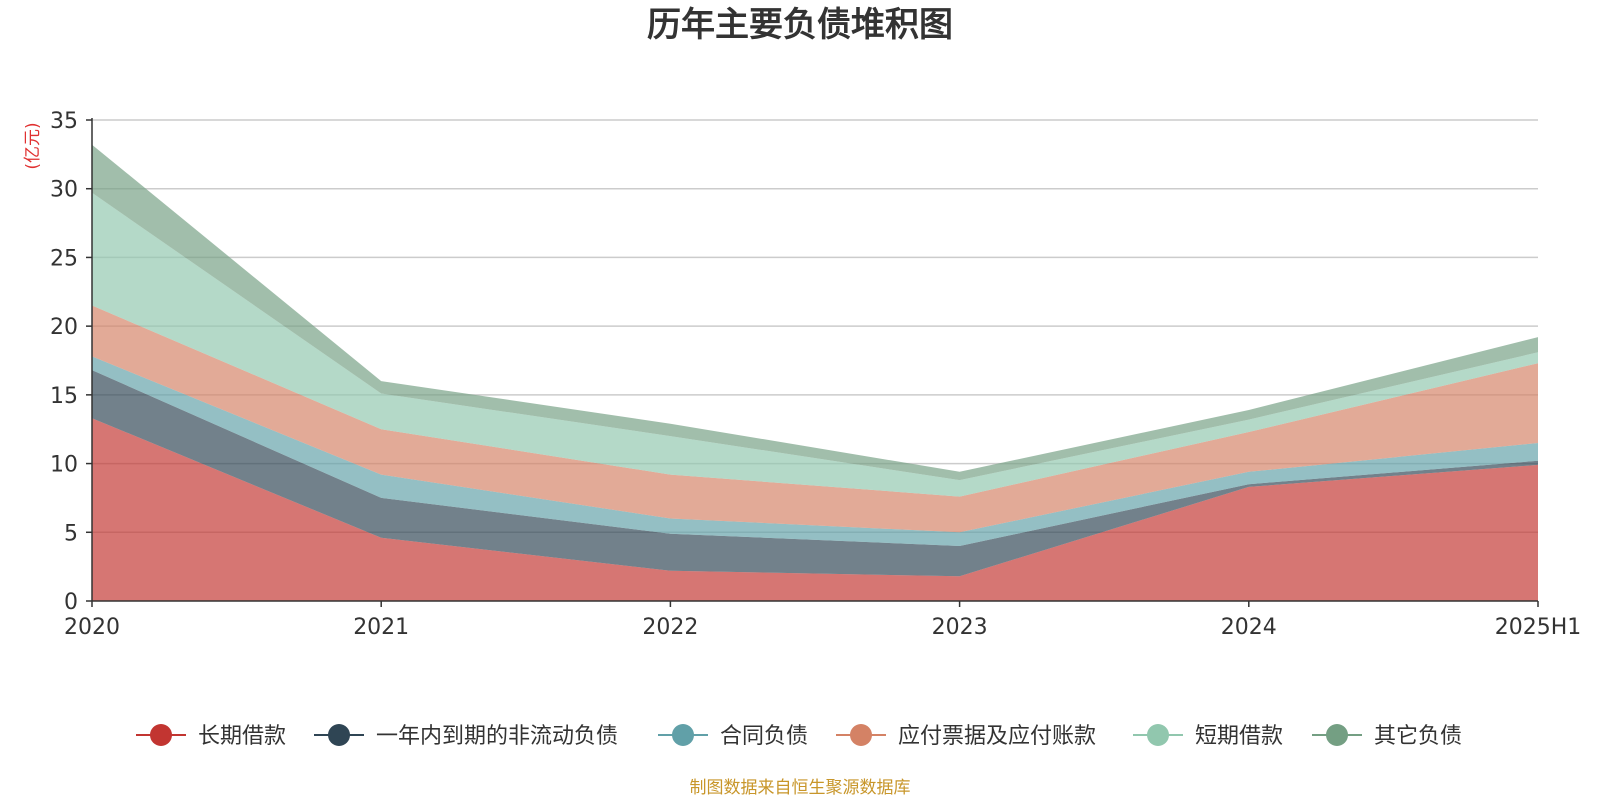 The image size is (1600, 800). I want to click on legend-label: 长期借款, so click(242, 736).